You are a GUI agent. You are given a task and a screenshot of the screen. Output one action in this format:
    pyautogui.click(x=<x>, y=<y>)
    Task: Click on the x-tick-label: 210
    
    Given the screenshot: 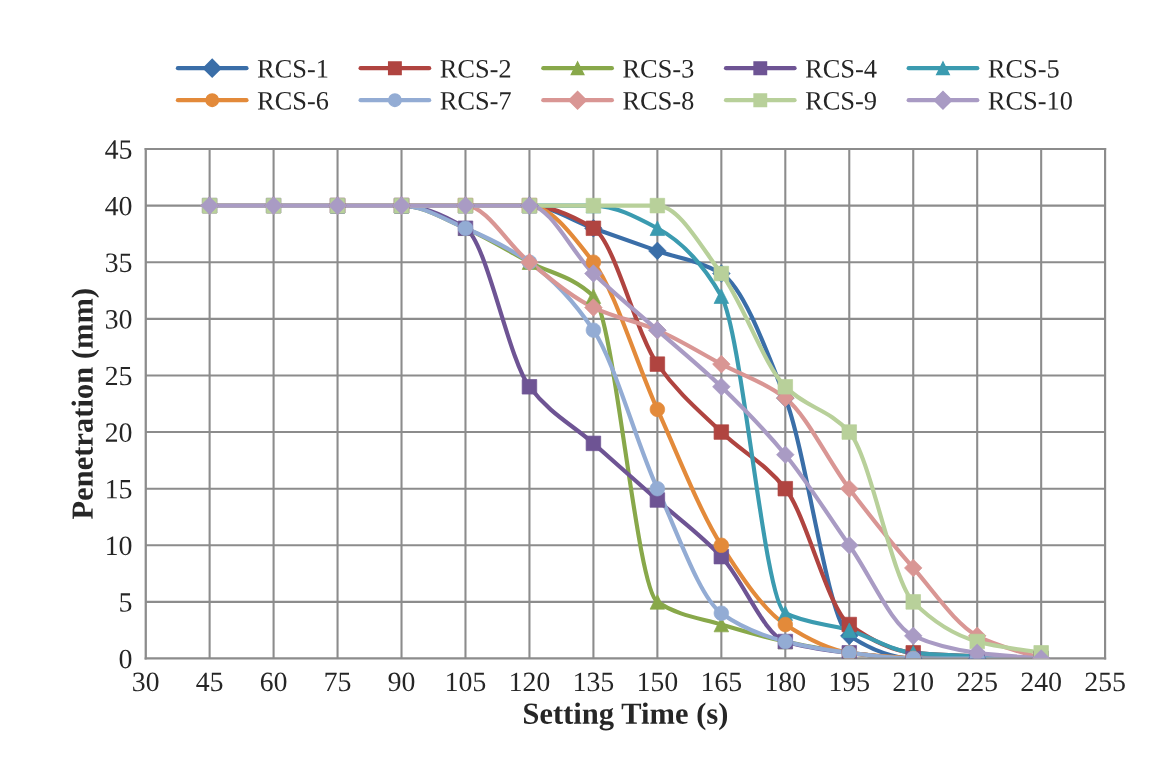 What is the action you would take?
    pyautogui.click(x=913, y=682)
    